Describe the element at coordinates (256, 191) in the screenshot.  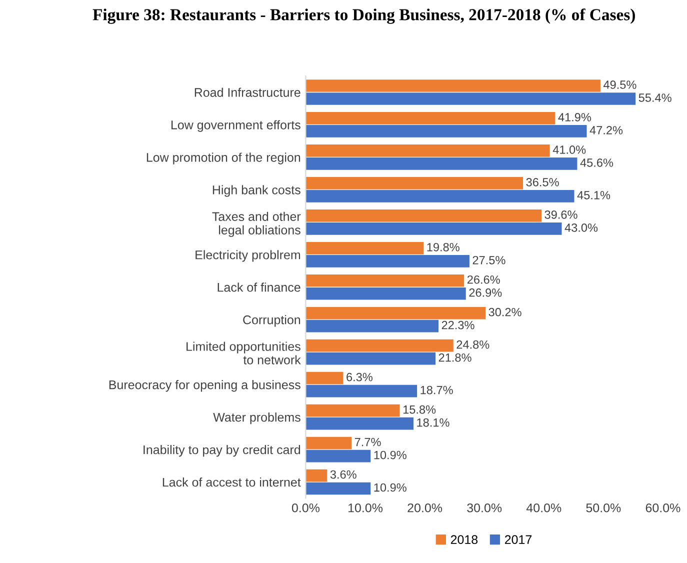
I see `y-tick-label: High bank costs` at that location.